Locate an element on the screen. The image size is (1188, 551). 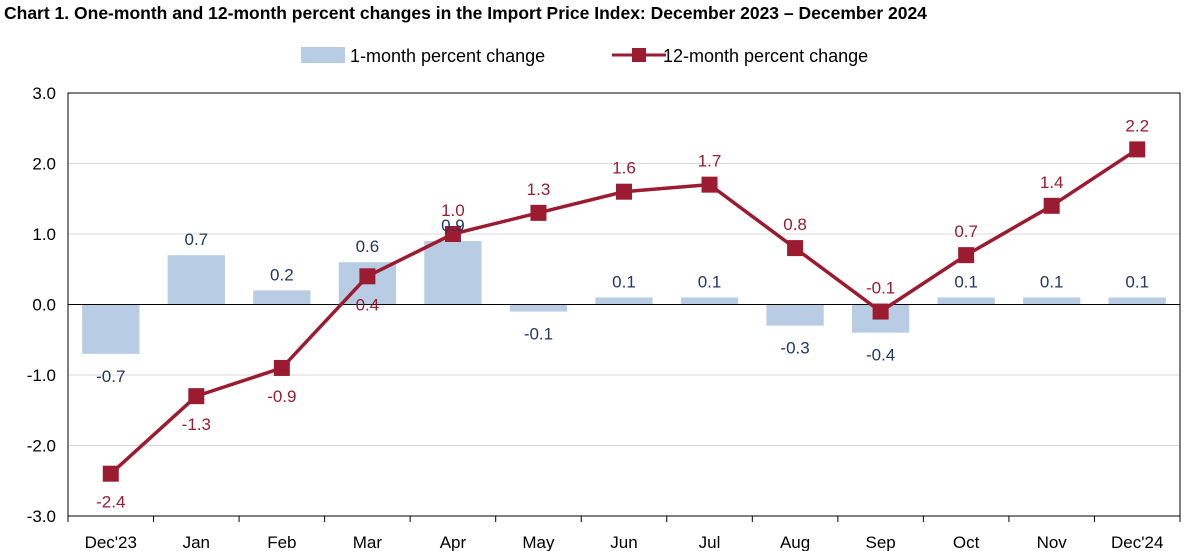
y-tick-label: 0.0 is located at coordinates (44, 305).